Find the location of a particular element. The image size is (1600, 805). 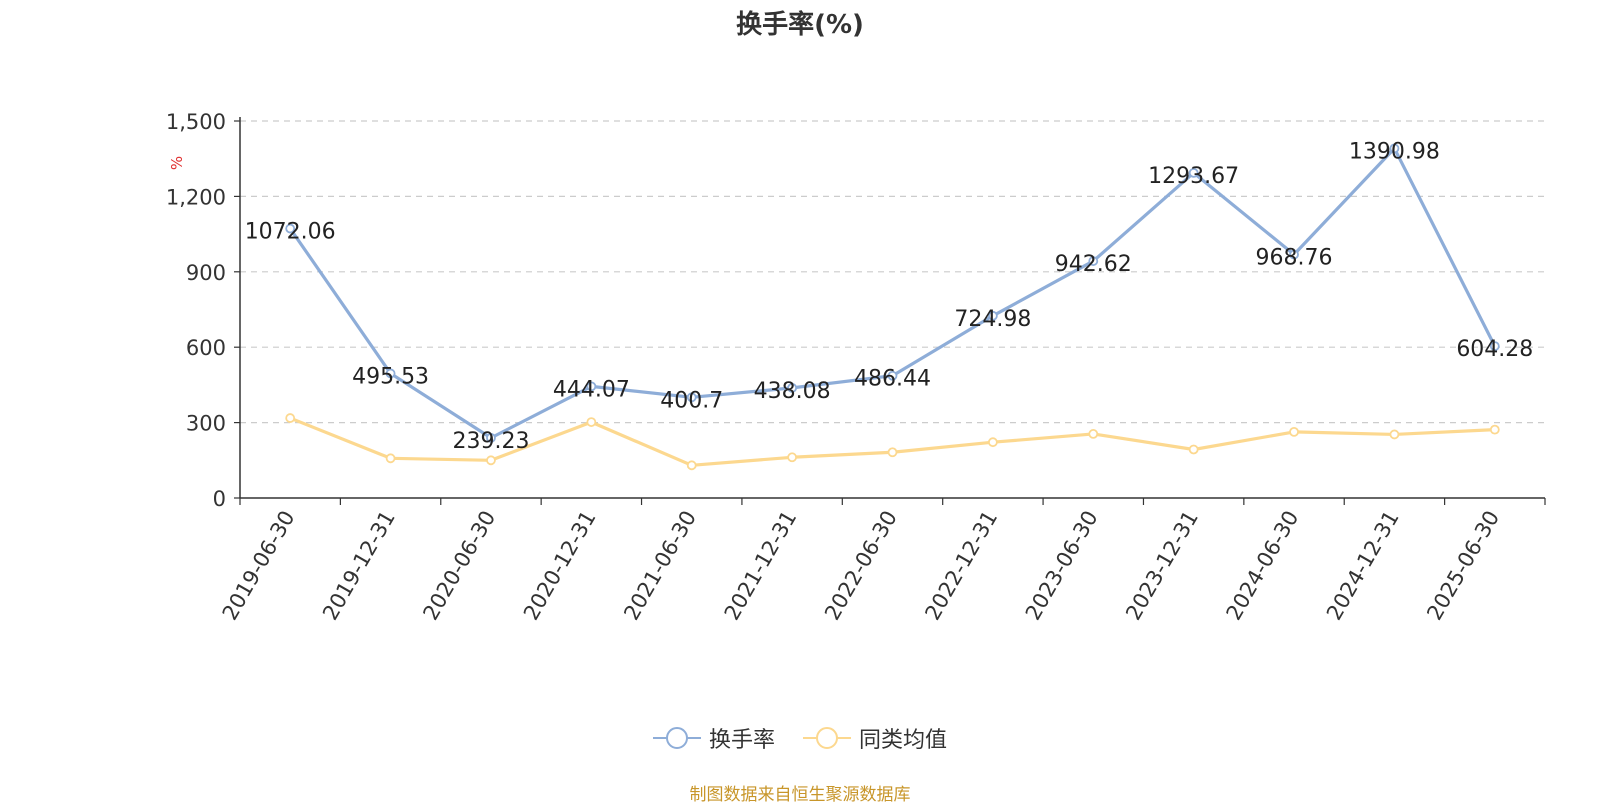

data-source-note: 制图数据来自恒生聚源数据库 is located at coordinates (800, 795).